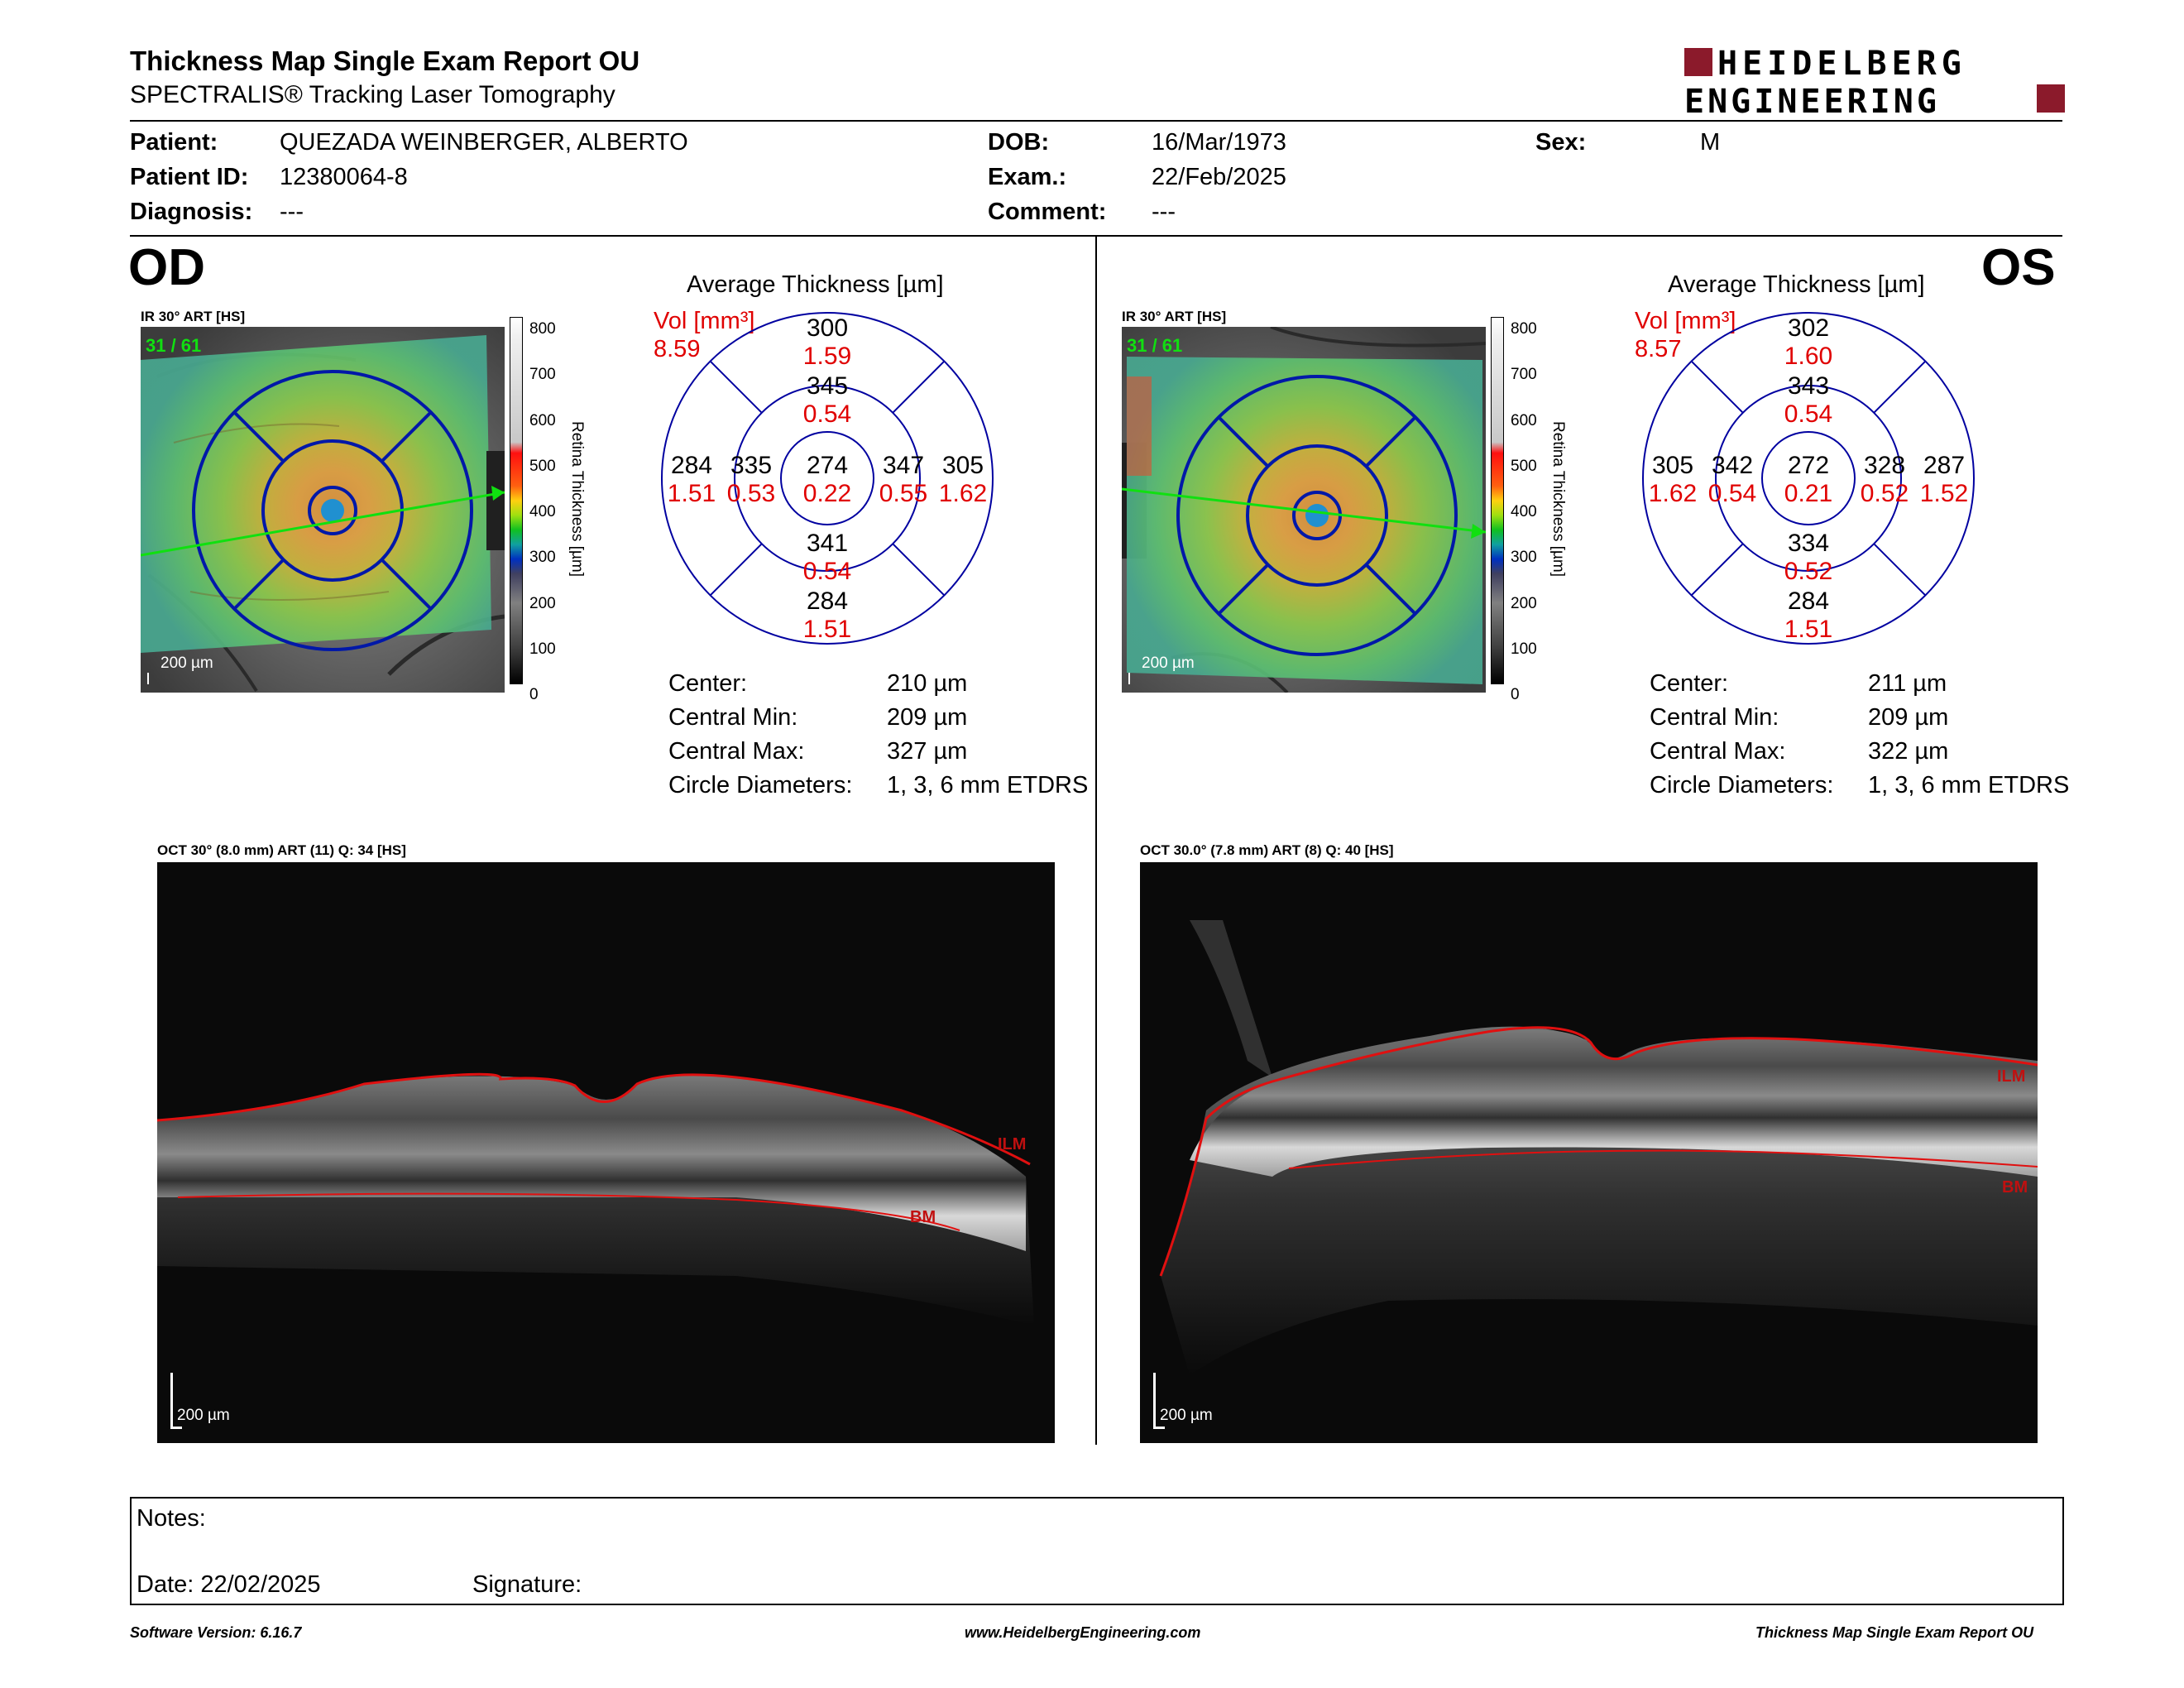  I want to click on sex-label: Sex:, so click(1561, 142).